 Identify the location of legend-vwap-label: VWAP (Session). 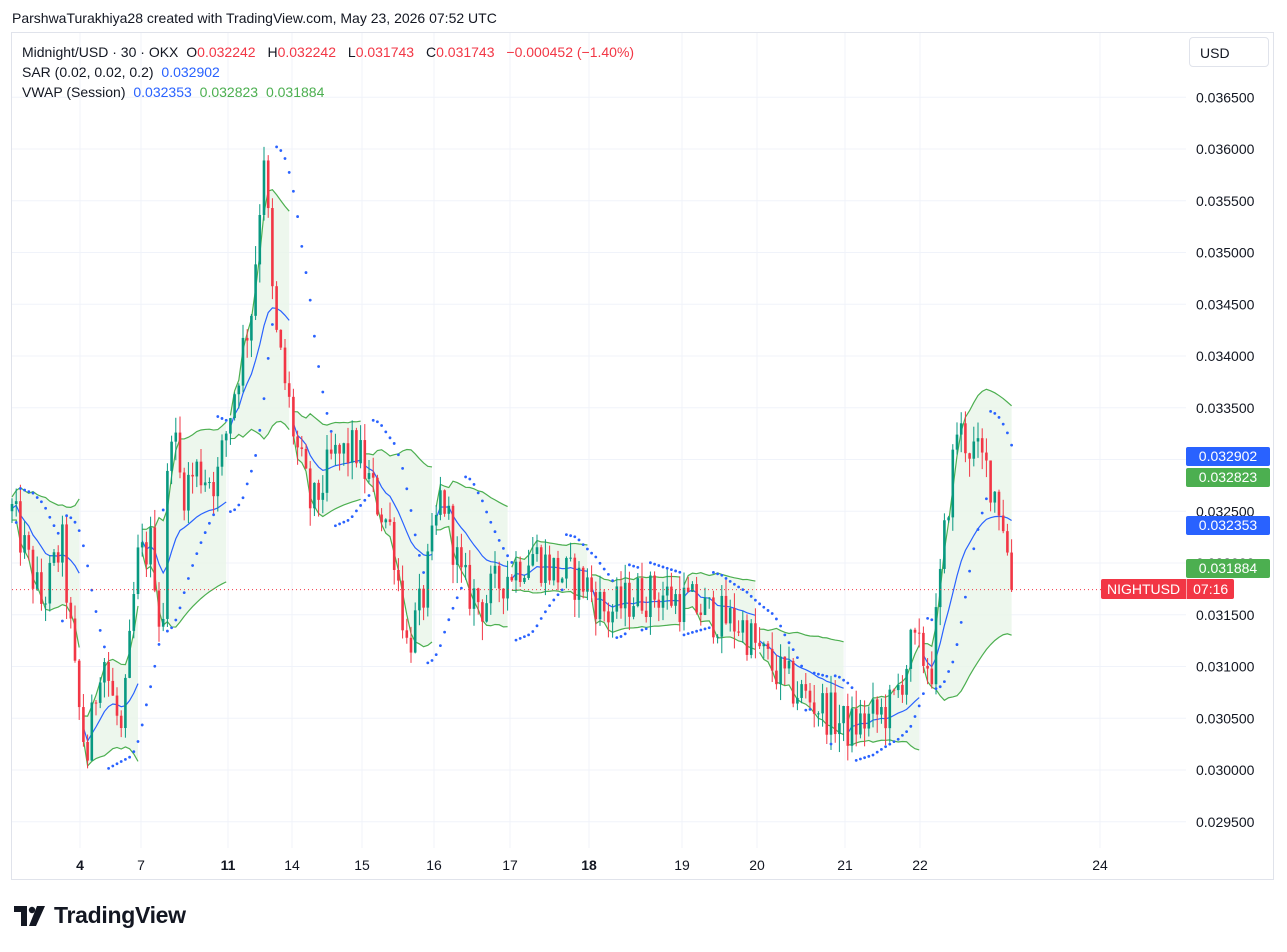
(74, 92).